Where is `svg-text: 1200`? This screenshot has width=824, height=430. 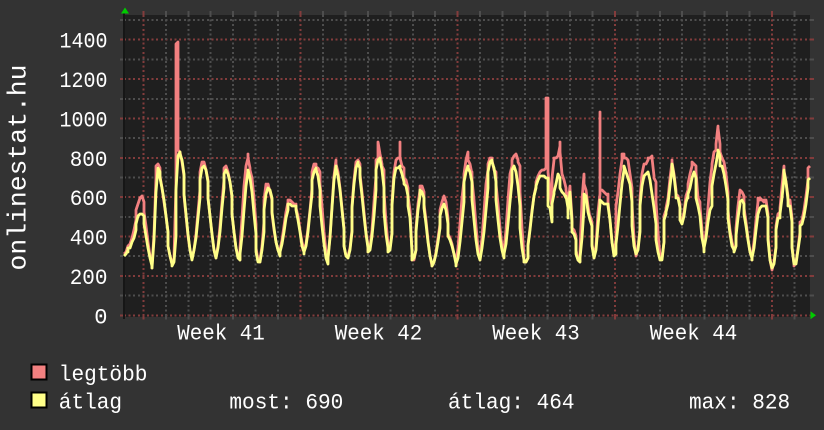 svg-text: 1200 is located at coordinates (84, 81).